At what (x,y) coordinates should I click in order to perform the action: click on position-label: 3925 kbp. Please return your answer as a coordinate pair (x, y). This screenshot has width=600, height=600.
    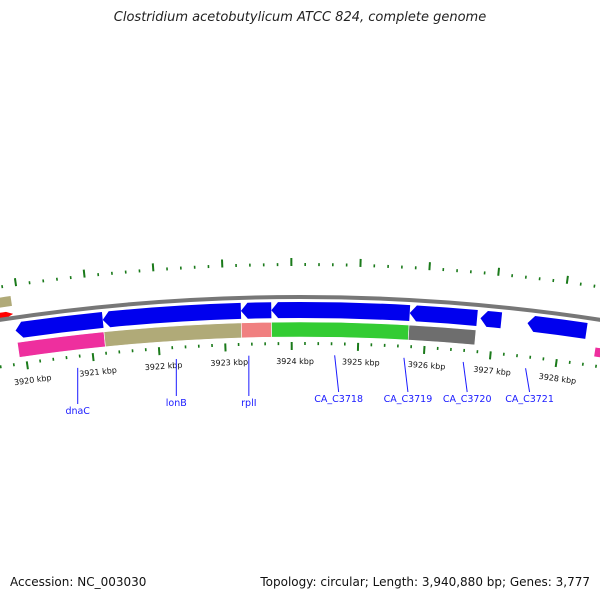
    Looking at the image, I should click on (361, 362).